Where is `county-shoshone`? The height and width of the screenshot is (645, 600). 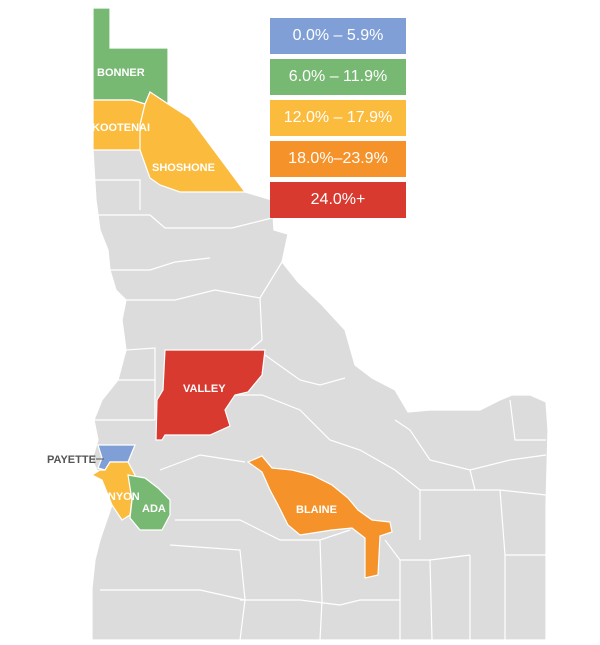
county-shoshone is located at coordinates (193, 142).